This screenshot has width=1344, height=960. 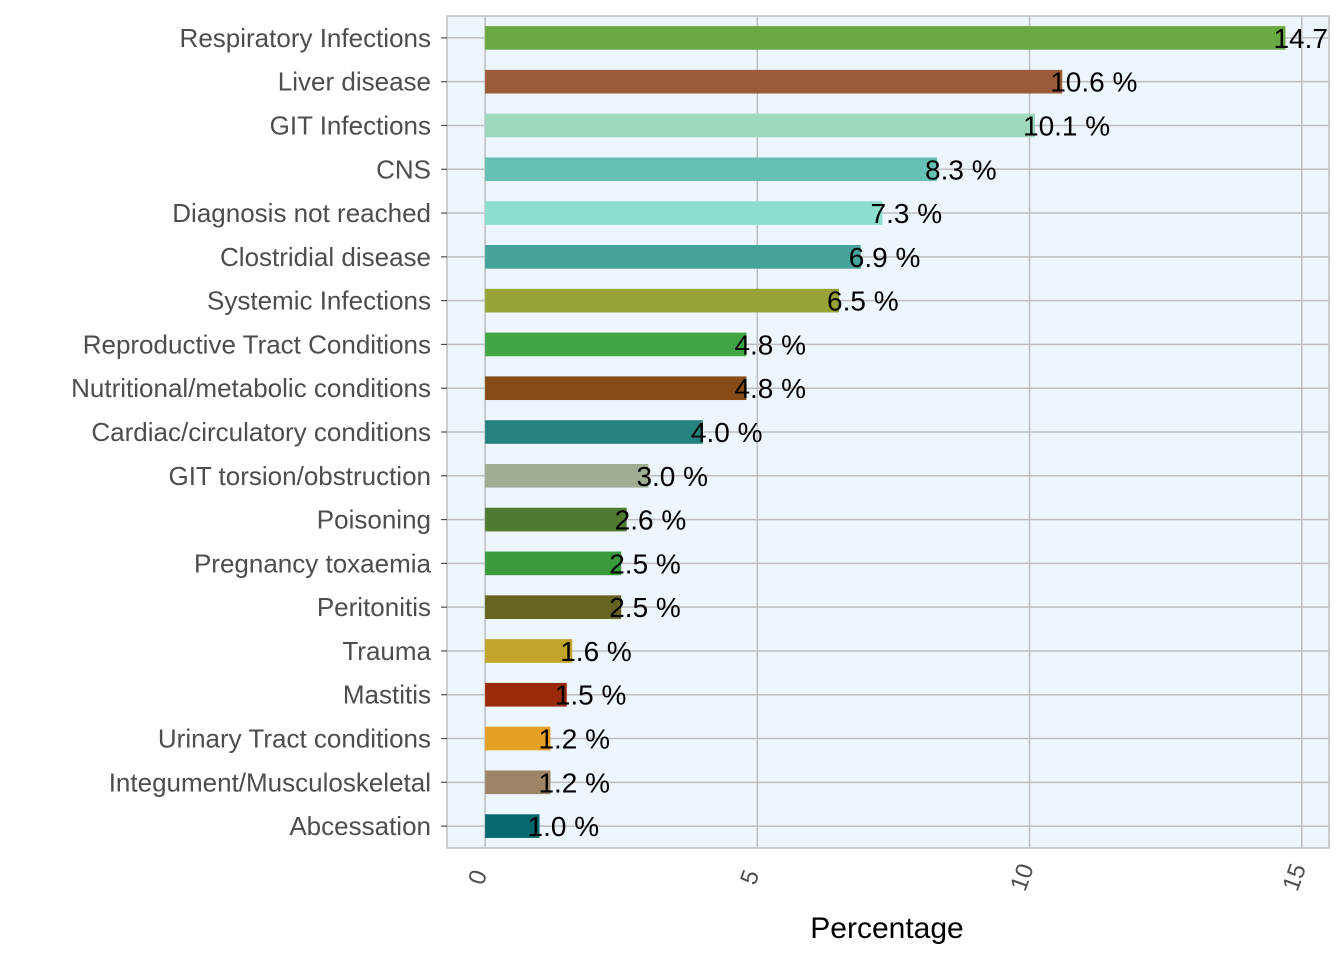 What do you see at coordinates (591, 695) in the screenshot?
I see `data-label: 1.5 %` at bounding box center [591, 695].